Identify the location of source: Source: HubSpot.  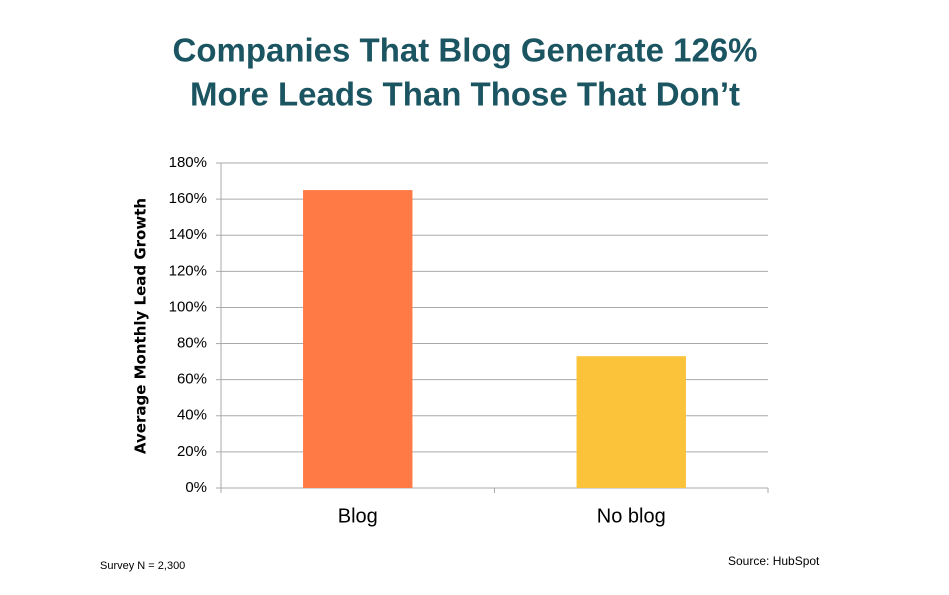
(774, 561).